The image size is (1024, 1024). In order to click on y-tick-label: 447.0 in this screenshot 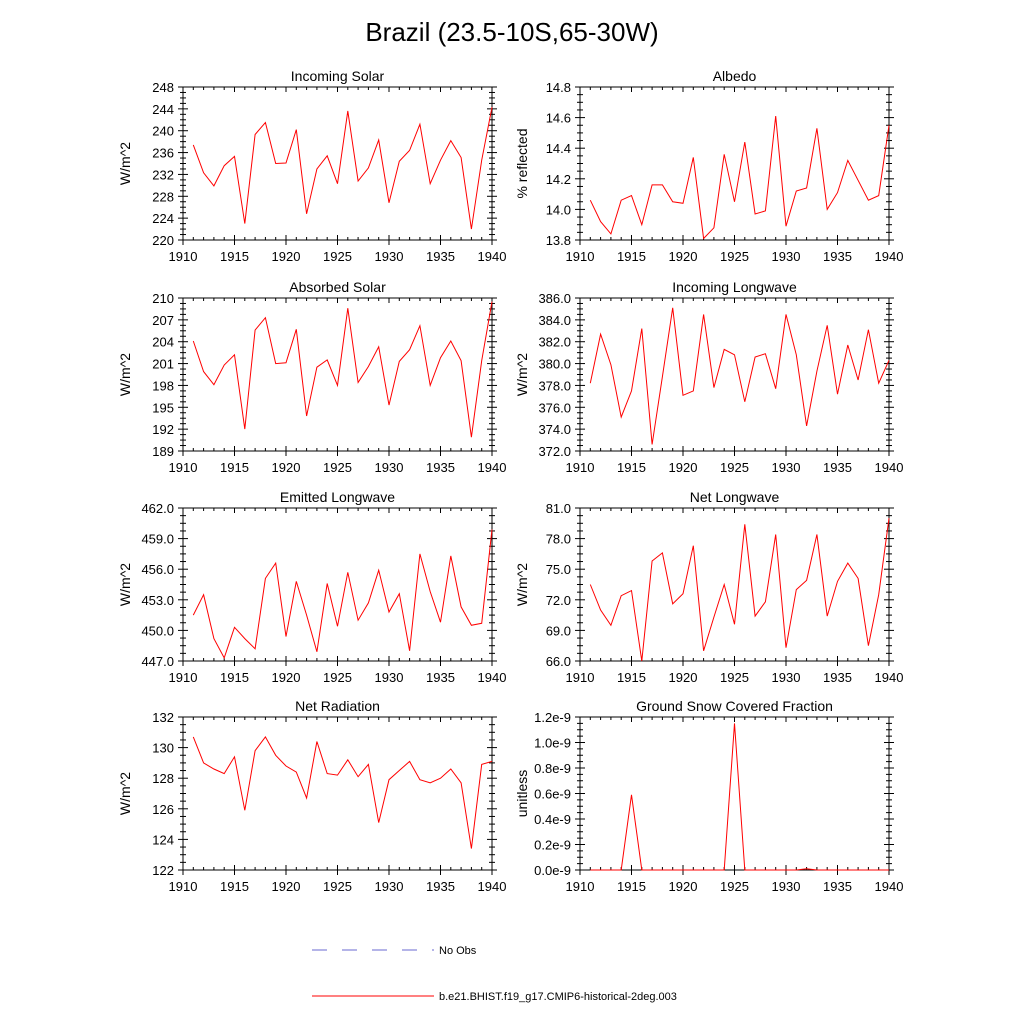, I will do `click(157, 661)`.